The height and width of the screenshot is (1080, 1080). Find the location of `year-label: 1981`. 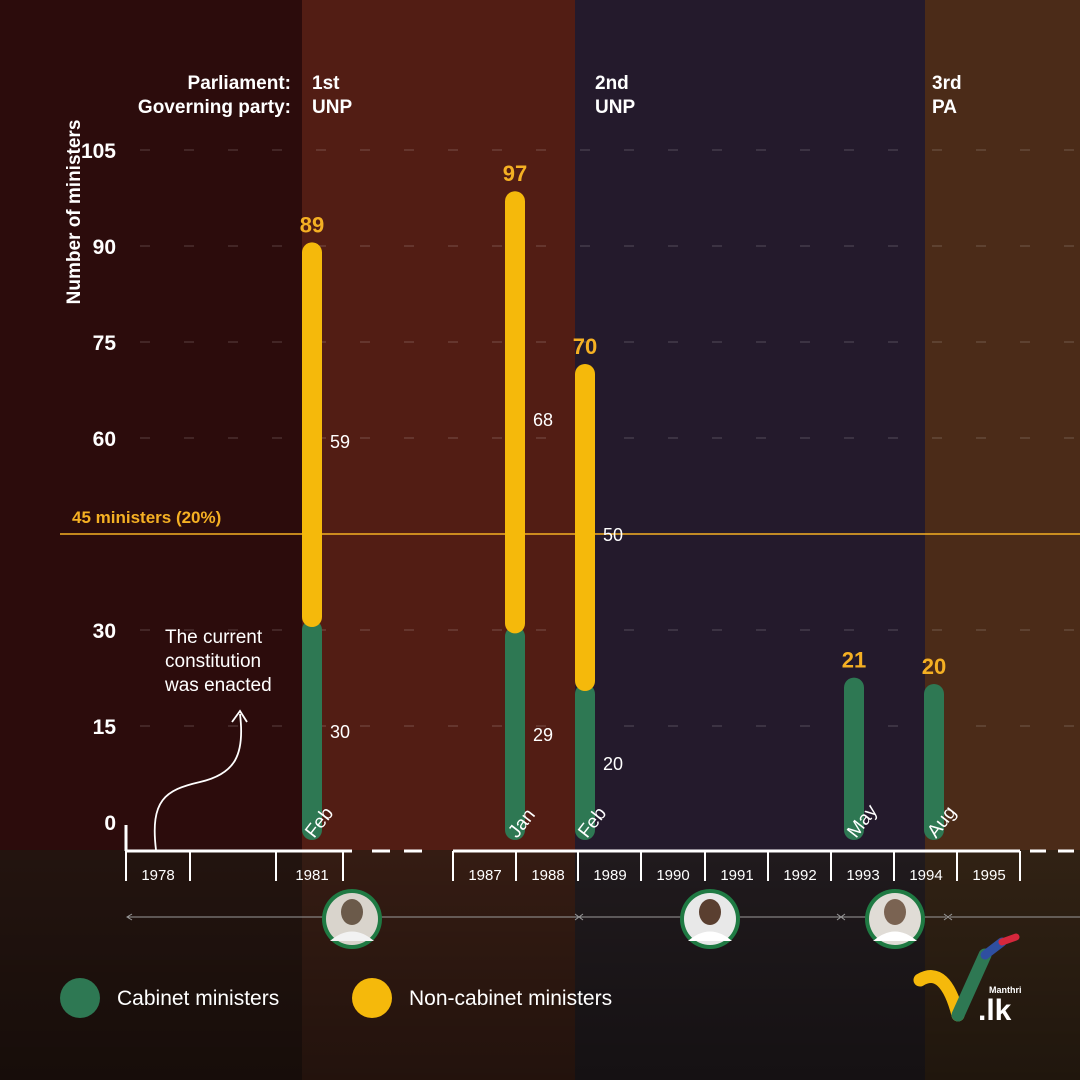

year-label: 1981 is located at coordinates (311, 875).